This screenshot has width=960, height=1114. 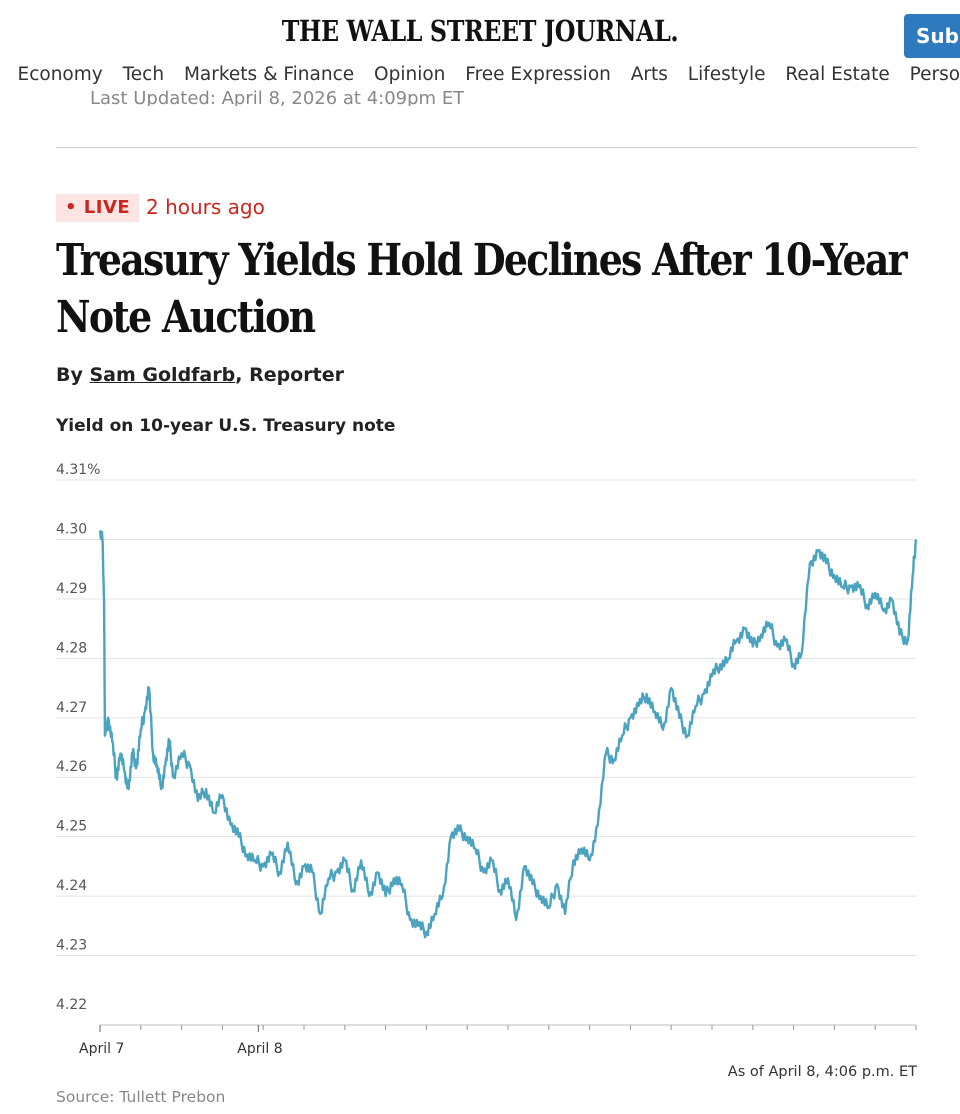 I want to click on last-updated: Last Updated: April 8, 2026 at 4:09pm ET, so click(x=277, y=97).